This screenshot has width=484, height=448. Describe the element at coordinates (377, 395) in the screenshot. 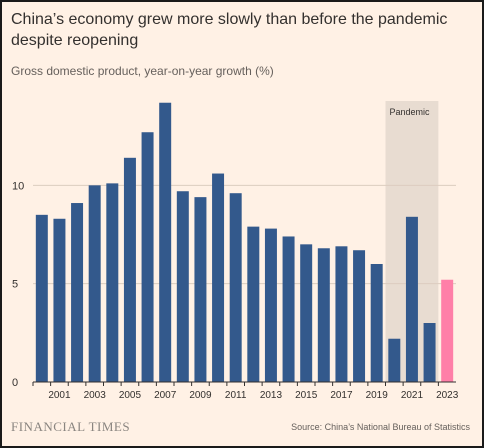

I see `x-tick-label-2019: 2019` at that location.